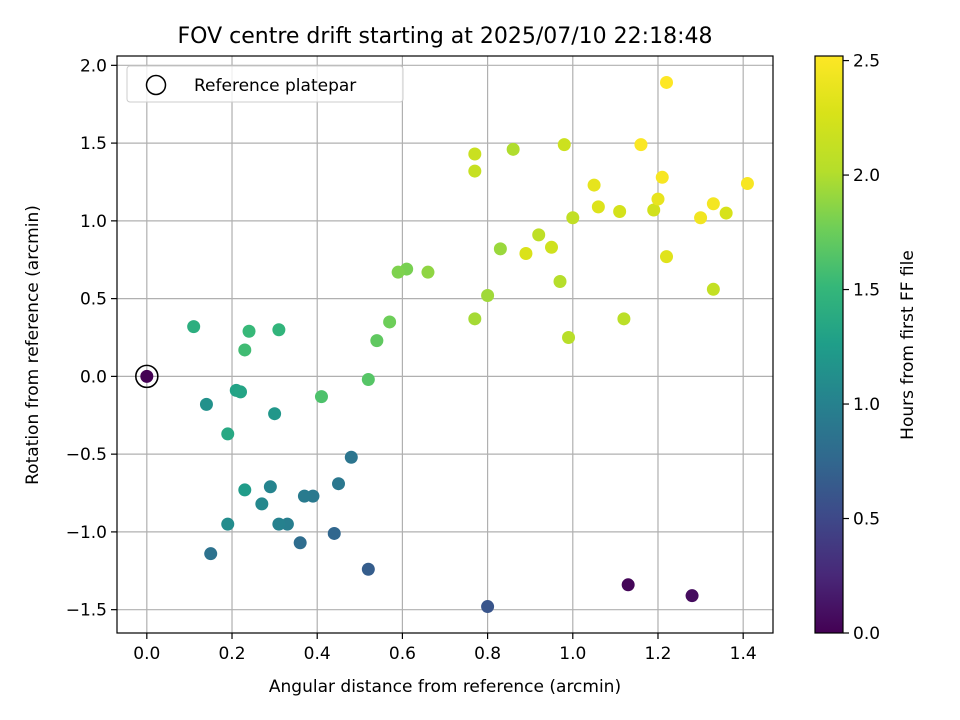  Describe the element at coordinates (146, 654) in the screenshot. I see `x-tick-label: 0.0` at that location.